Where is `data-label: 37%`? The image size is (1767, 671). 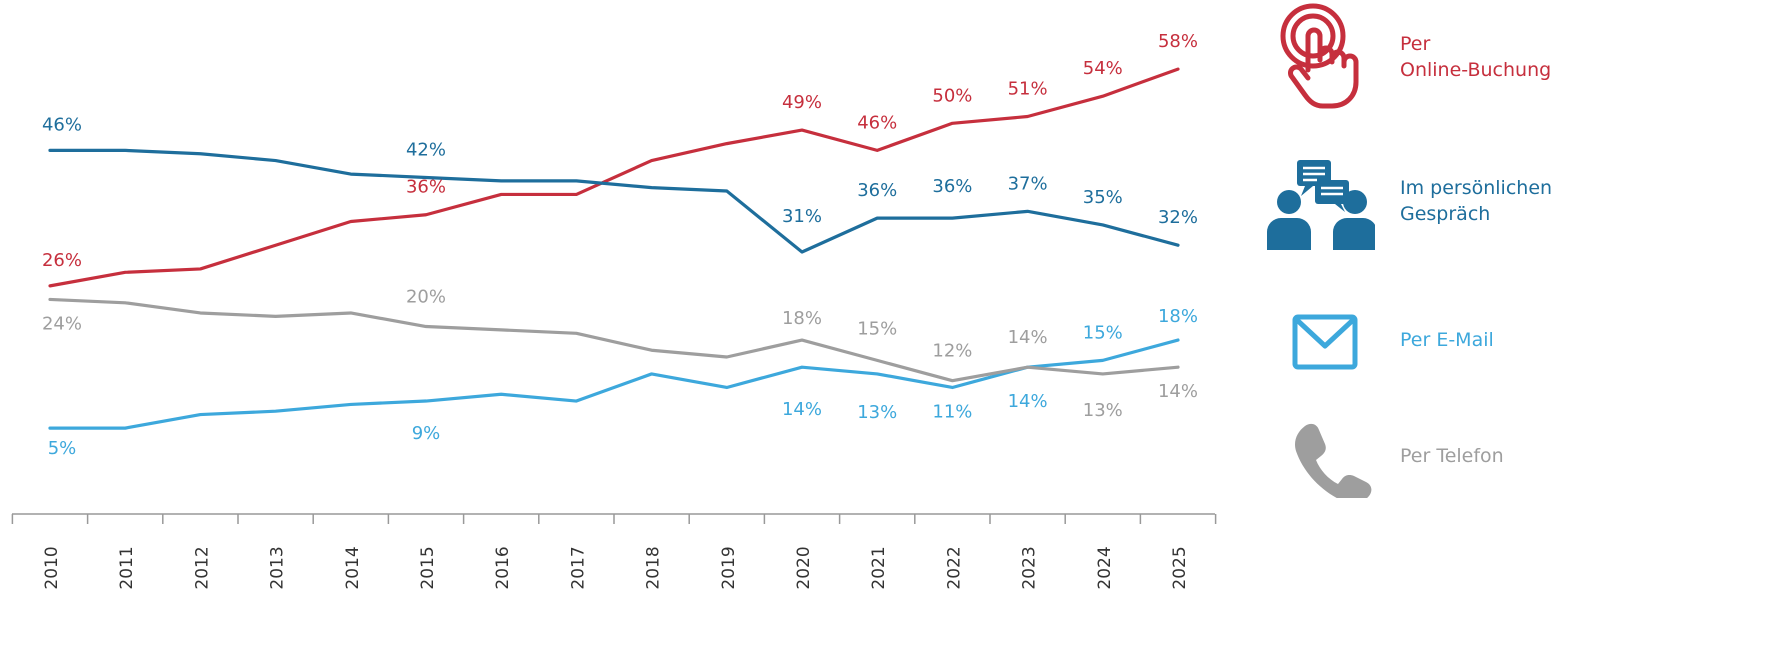 data-label: 37% is located at coordinates (1028, 183).